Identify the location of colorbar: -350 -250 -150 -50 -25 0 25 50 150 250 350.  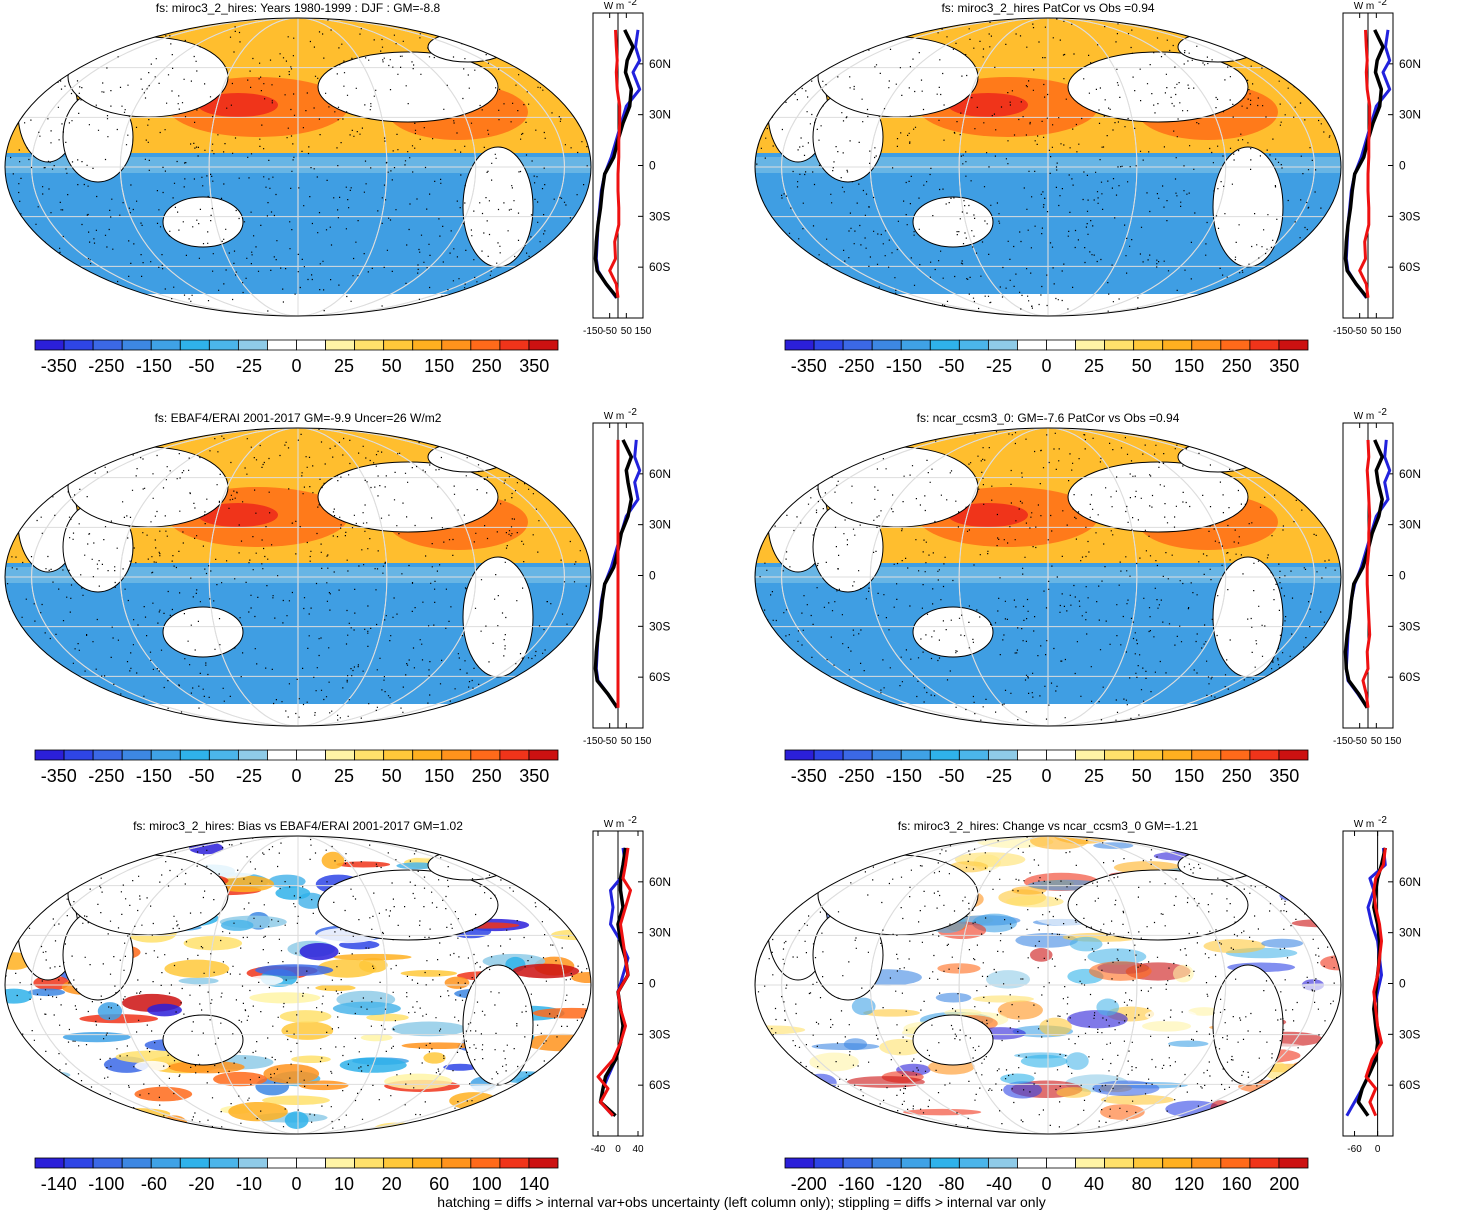
(1046, 767).